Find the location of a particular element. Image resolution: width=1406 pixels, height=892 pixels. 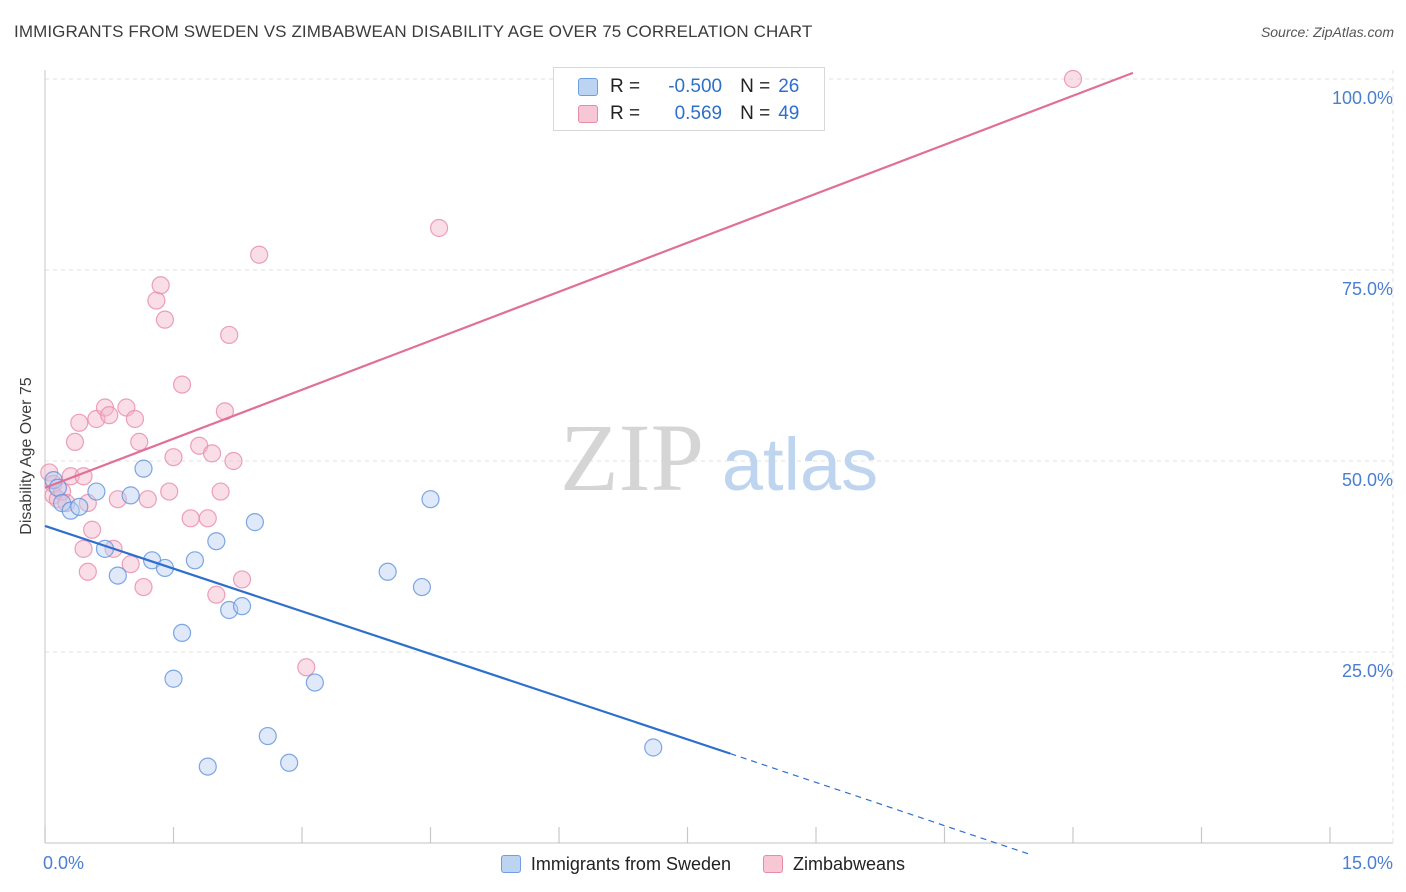

y-tick-label: 50.0% is located at coordinates (1367, 480).